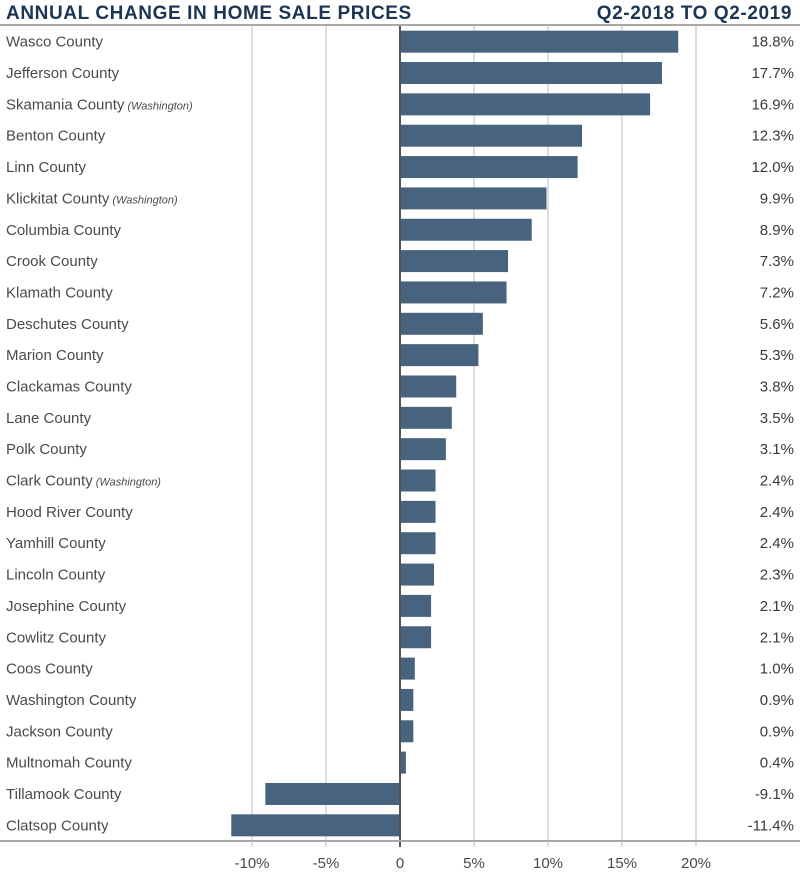 The height and width of the screenshot is (890, 800). Describe the element at coordinates (777, 355) in the screenshot. I see `value-label: 5.3%` at that location.